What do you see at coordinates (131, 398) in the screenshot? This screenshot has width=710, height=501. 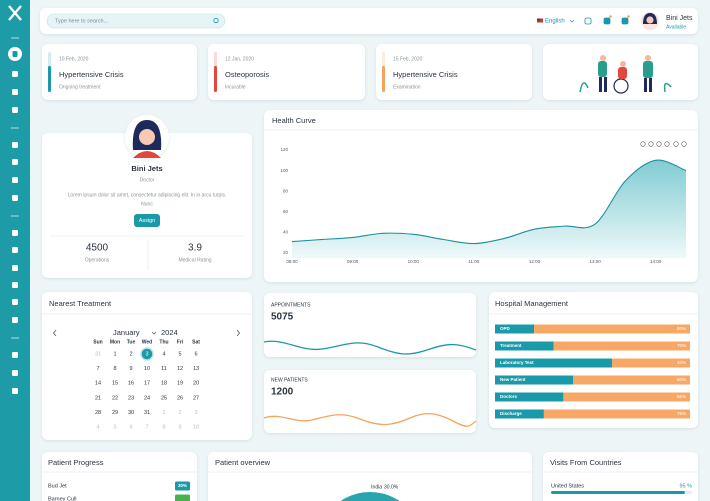 I see `calendar-day: 23` at bounding box center [131, 398].